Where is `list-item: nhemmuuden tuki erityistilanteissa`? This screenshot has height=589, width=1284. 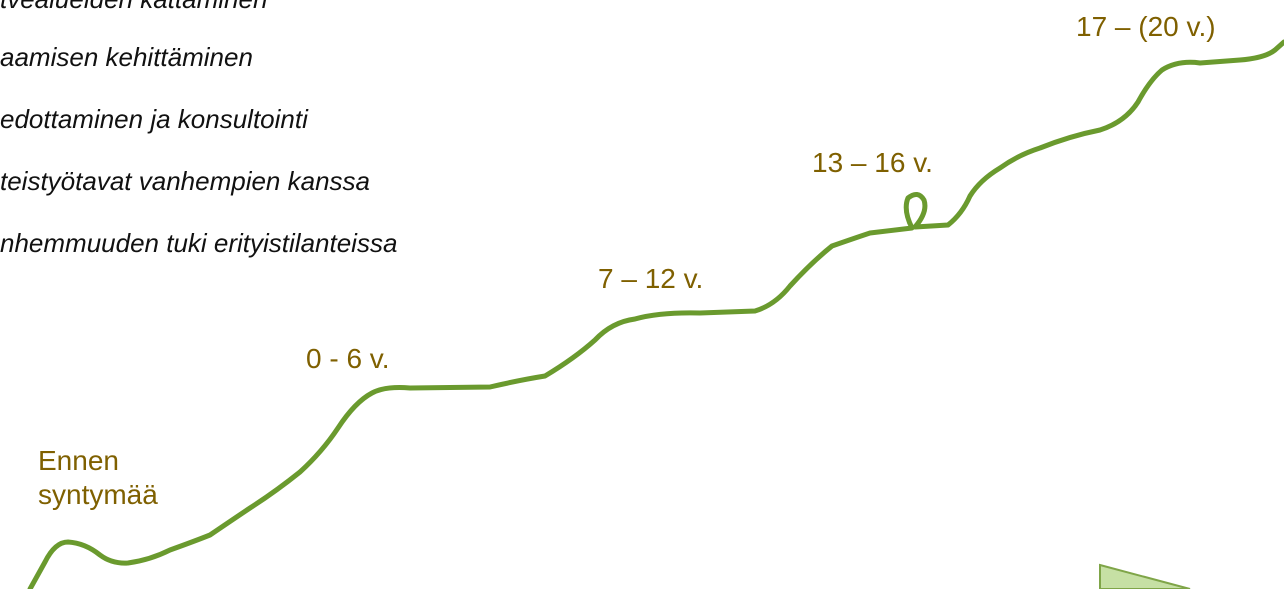
list-item: nhemmuuden tuki erityistilanteissa is located at coordinates (199, 243).